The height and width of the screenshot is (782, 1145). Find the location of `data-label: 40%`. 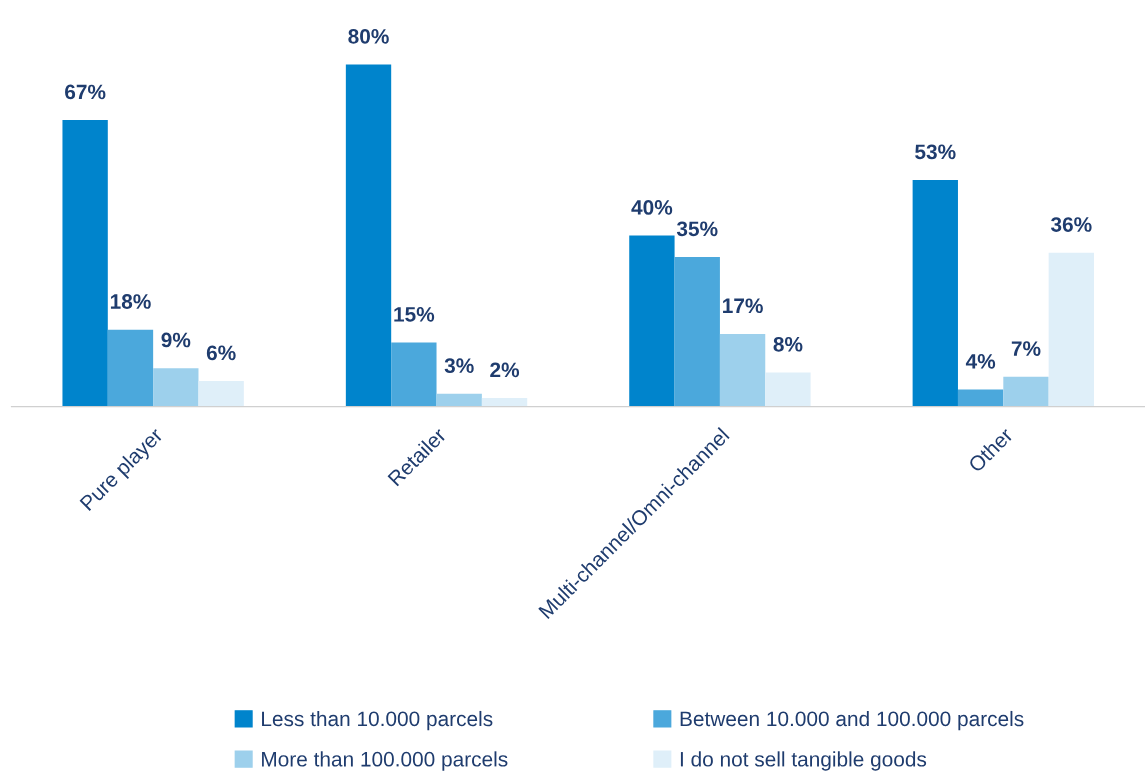

data-label: 40% is located at coordinates (652, 207).